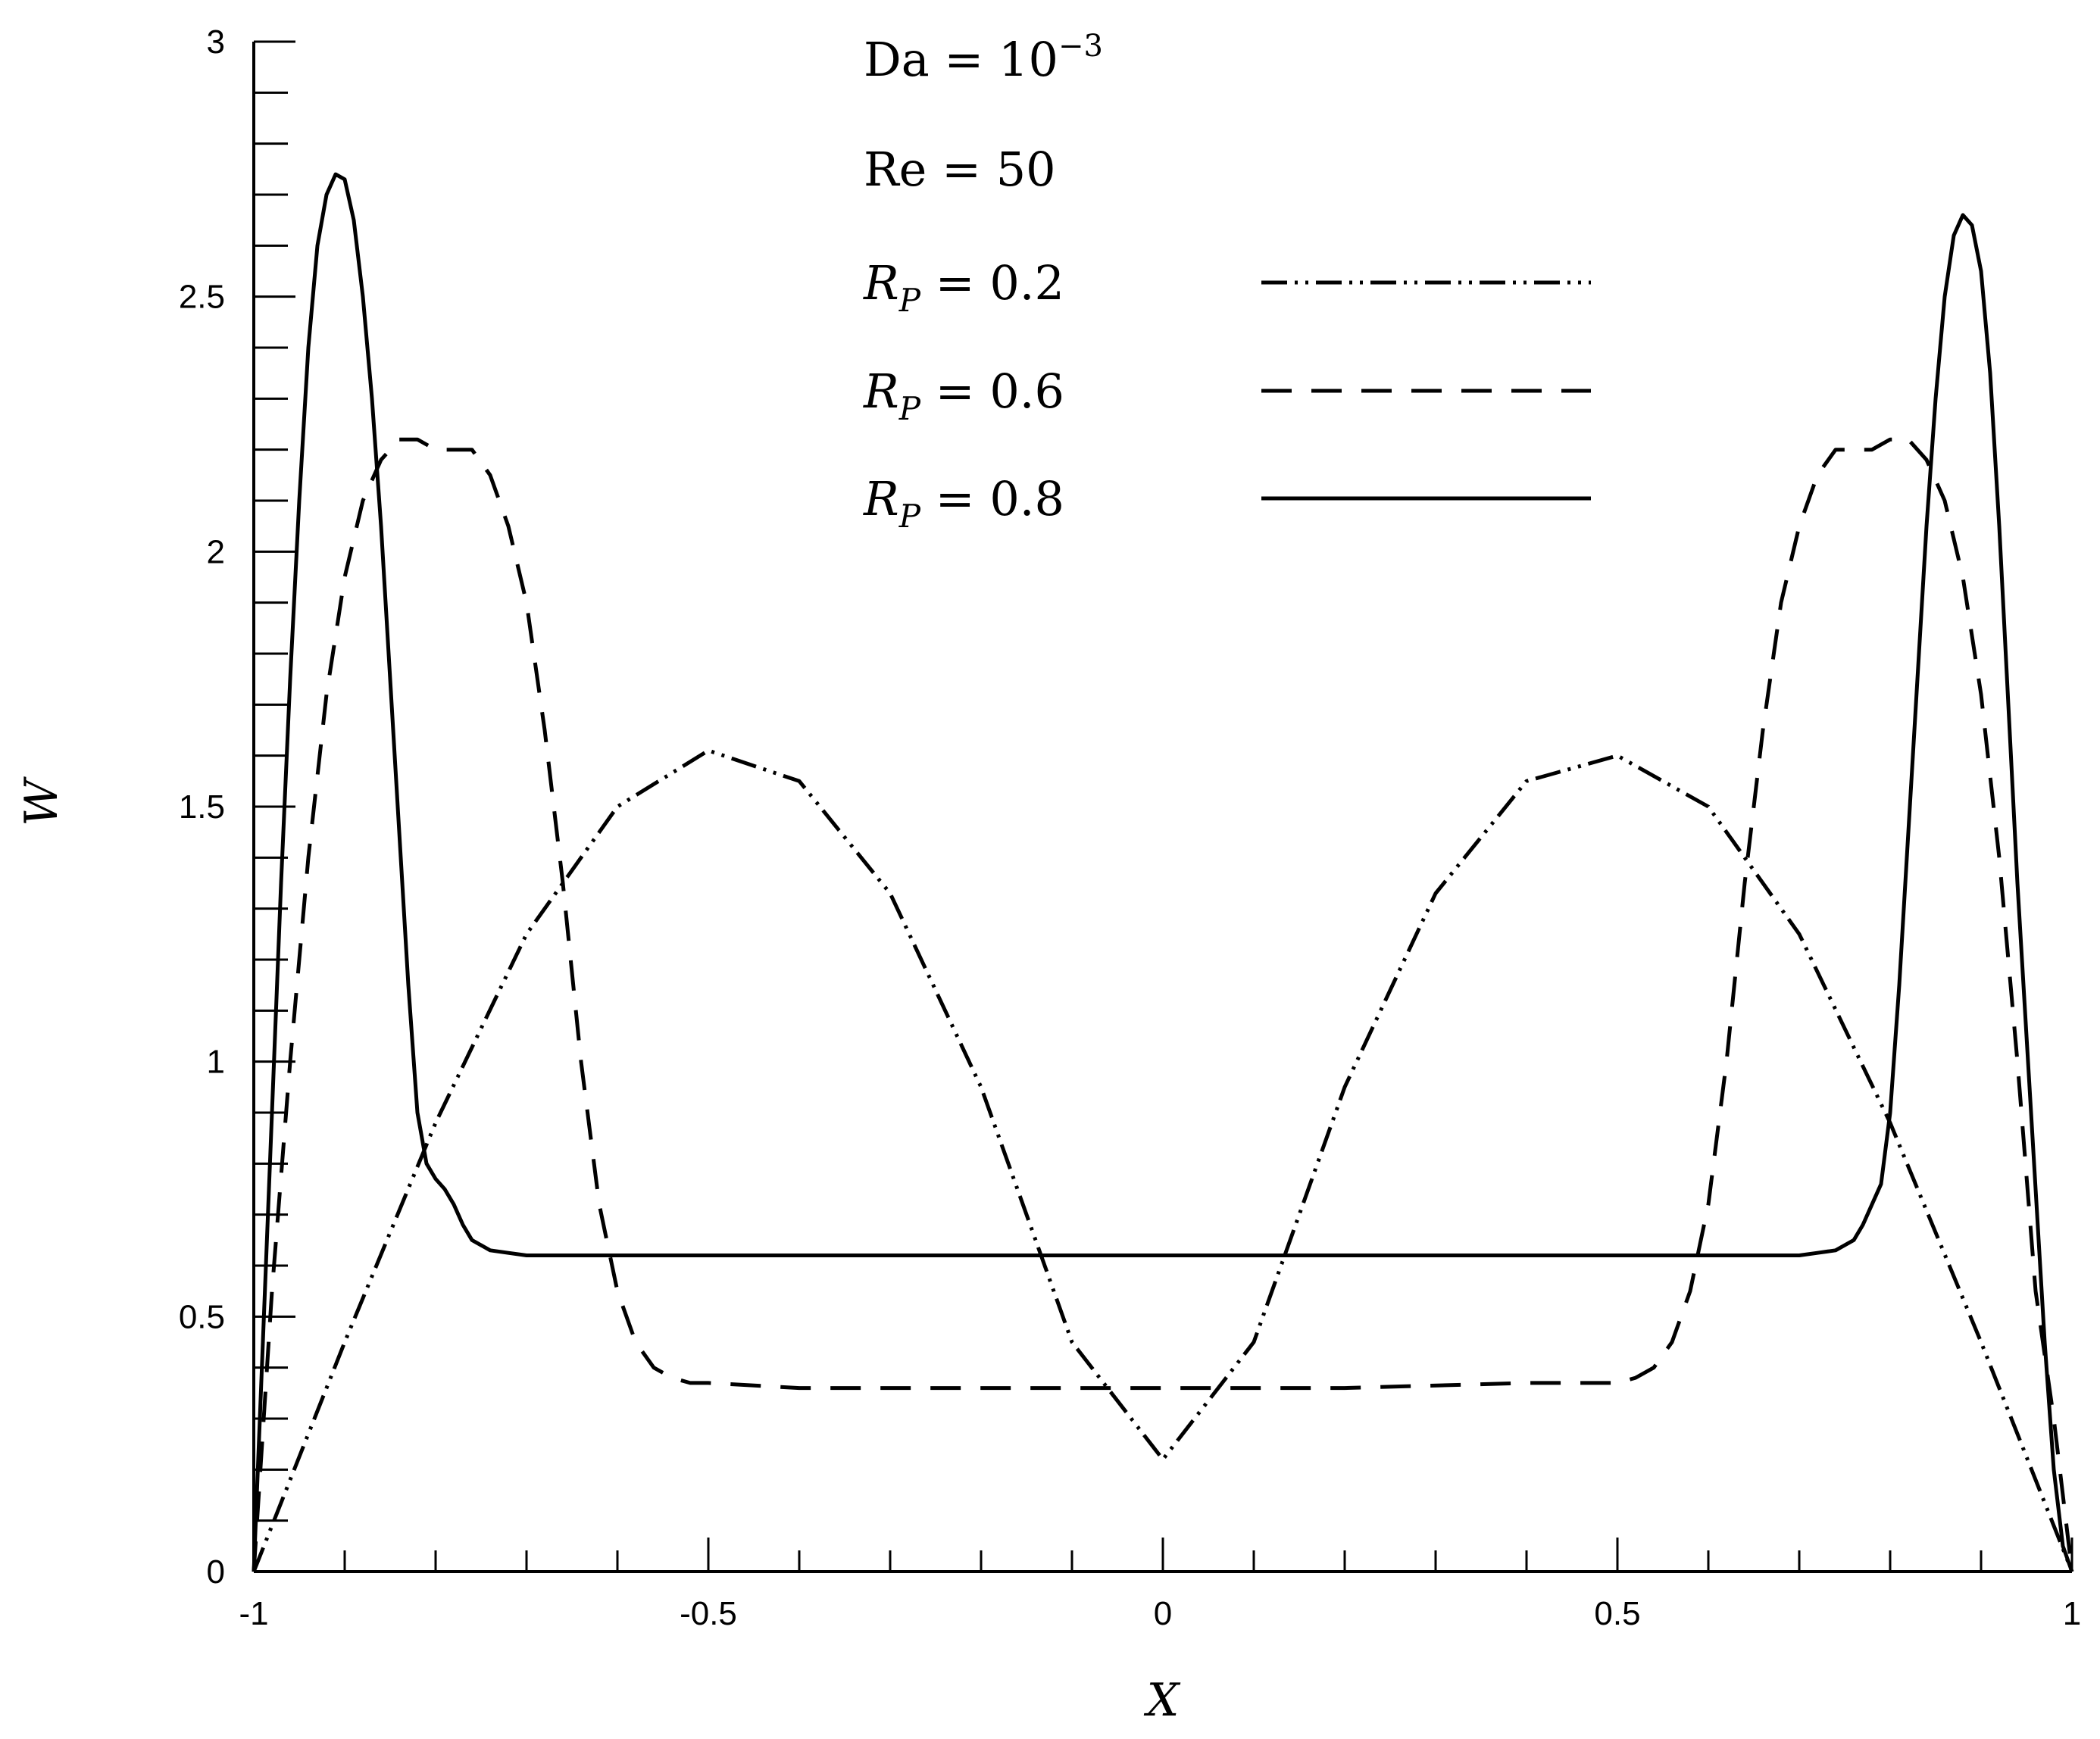 This screenshot has width=2100, height=1739. Describe the element at coordinates (1163, 1613) in the screenshot. I see `x-tick-label: 0` at that location.